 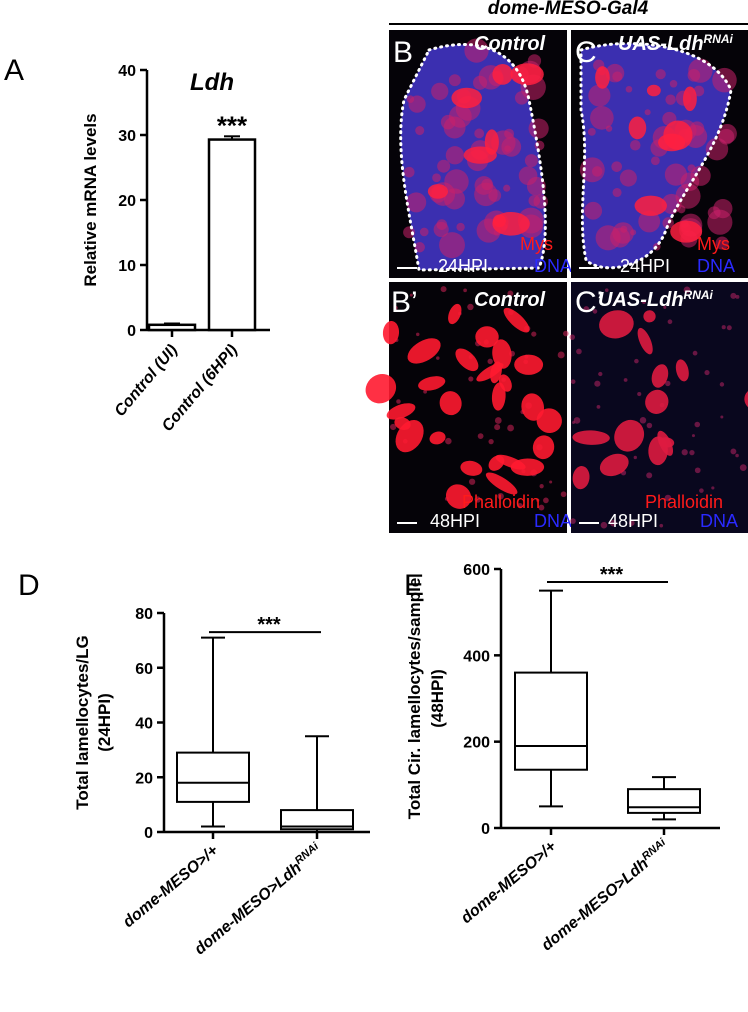 What do you see at coordinates (437, 698) in the screenshot?
I see `y-axis-label: (48HPI)` at bounding box center [437, 698].